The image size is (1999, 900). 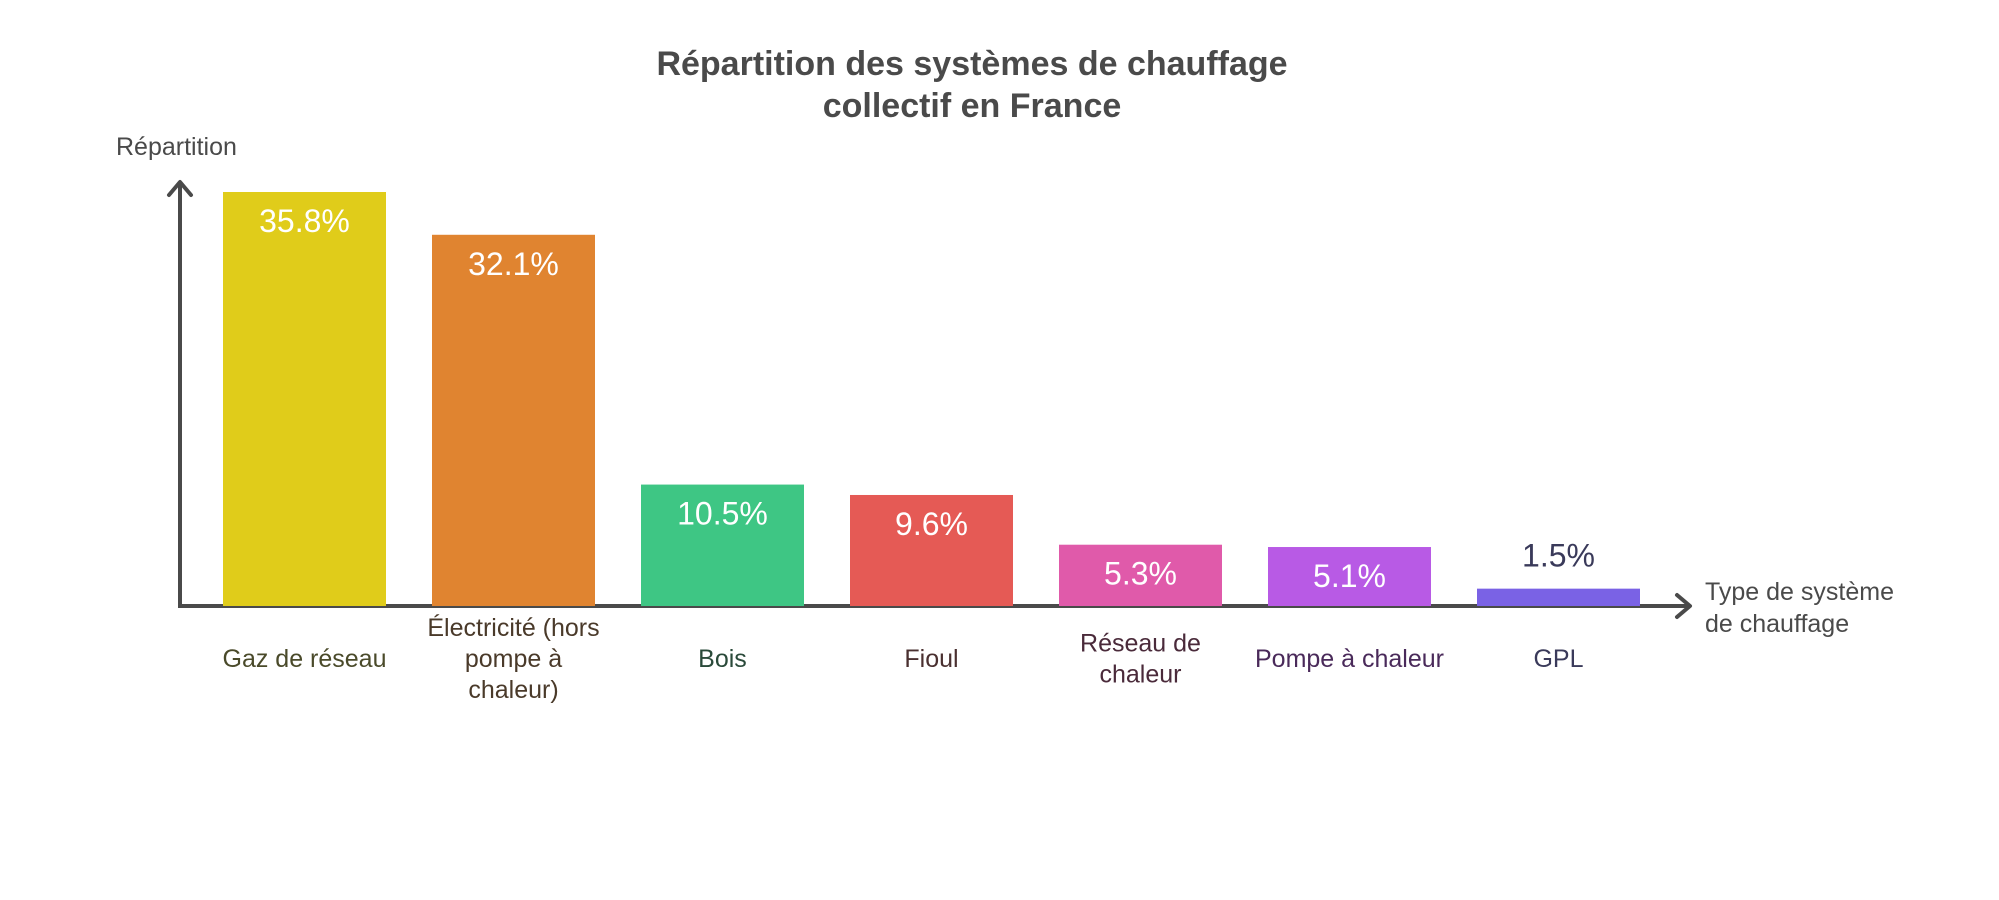 I want to click on bar-value-label: 1.5%, so click(x=1558, y=556).